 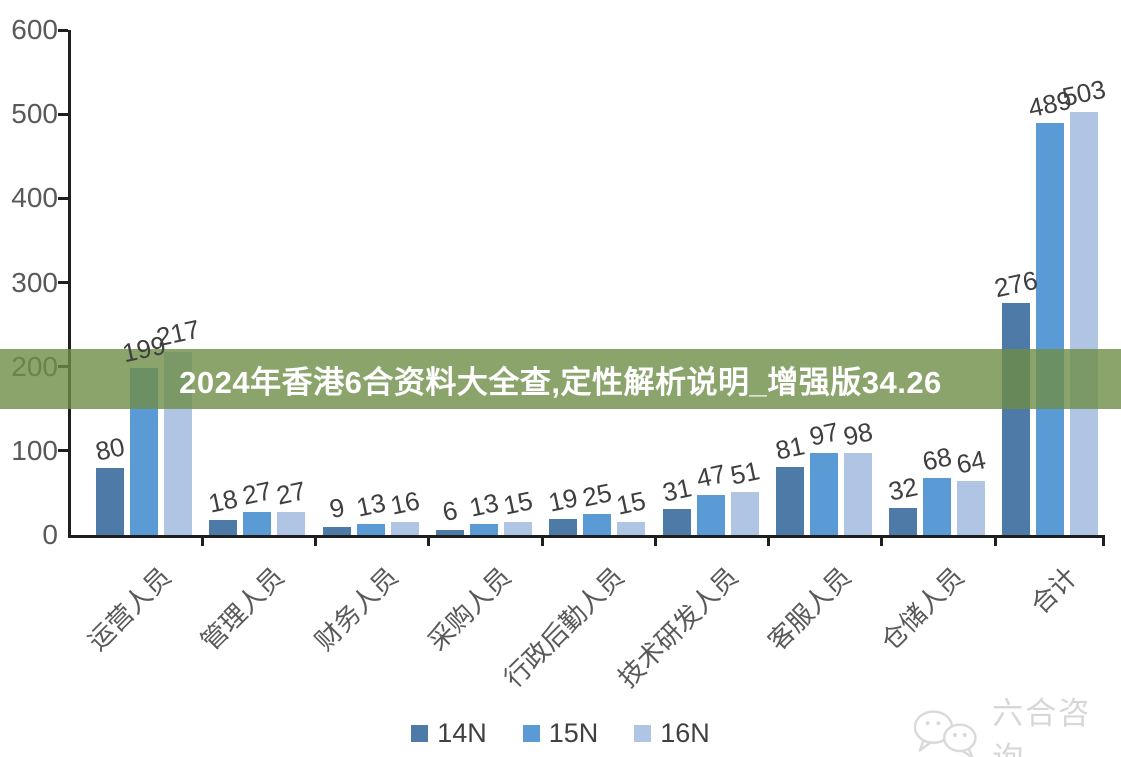 What do you see at coordinates (1084, 92) in the screenshot?
I see `bar-value-label: 503` at bounding box center [1084, 92].